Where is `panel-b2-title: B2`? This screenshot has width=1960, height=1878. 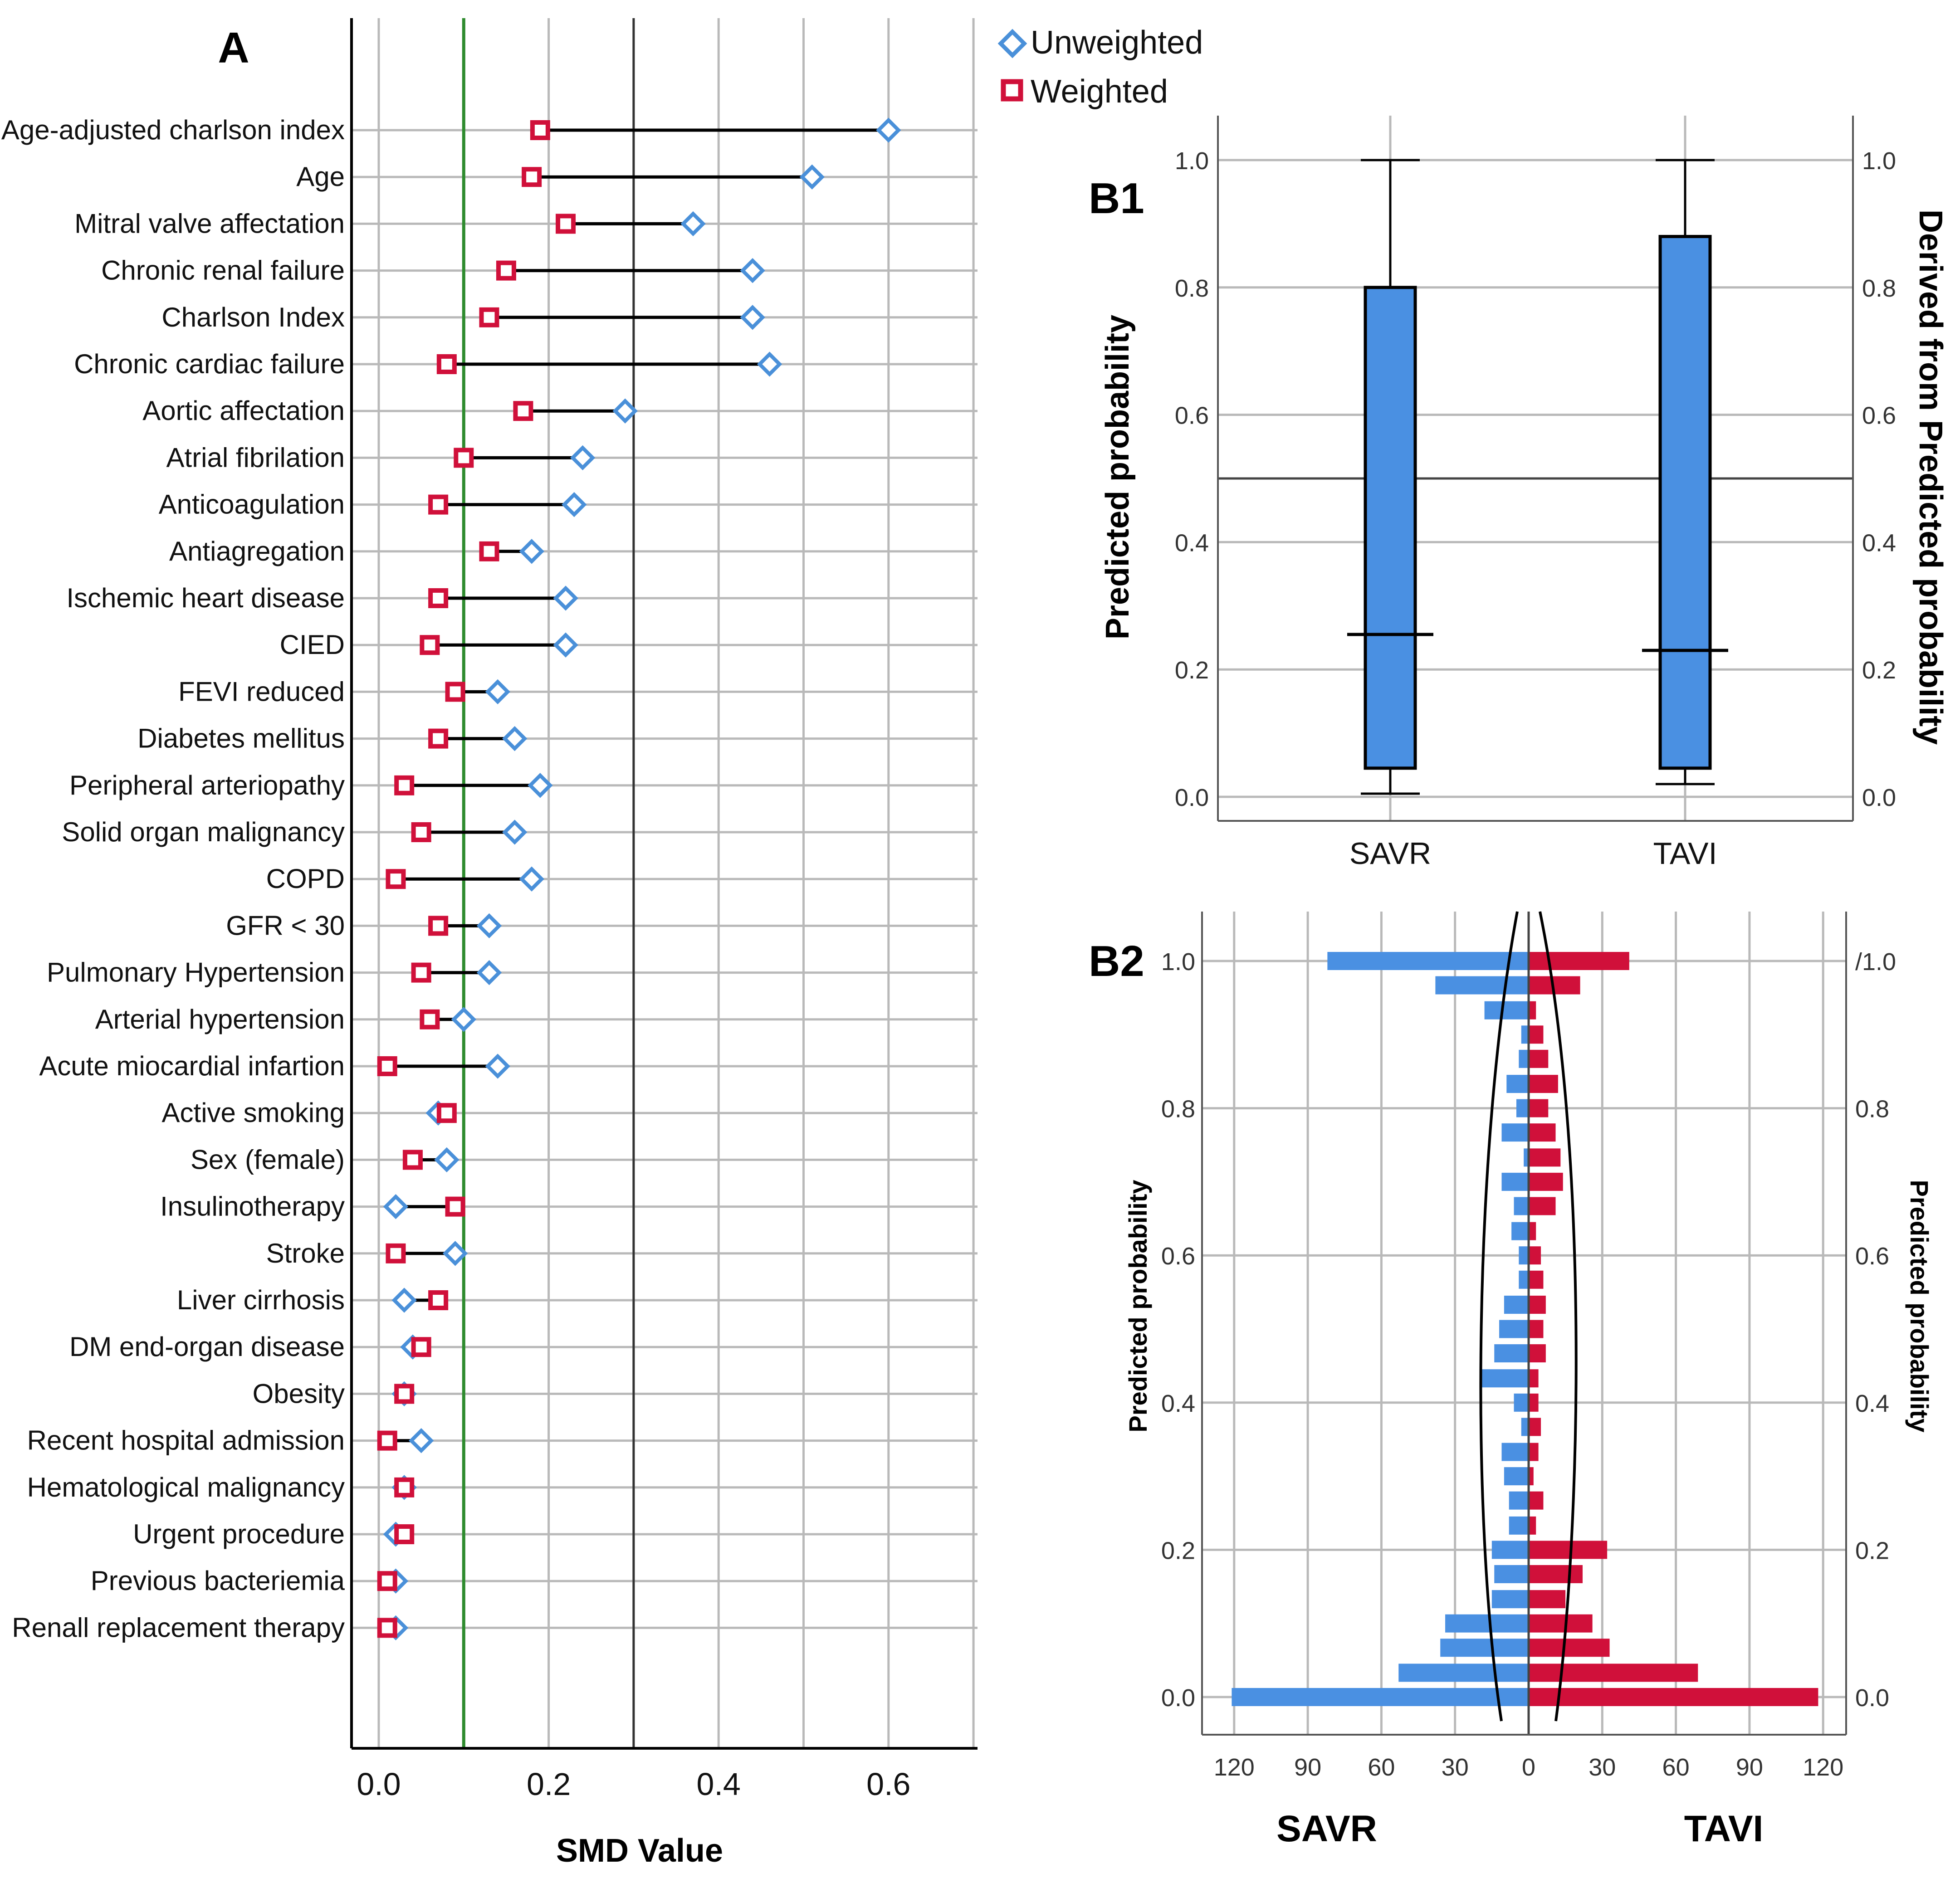 panel-b2-title: B2 is located at coordinates (1116, 961).